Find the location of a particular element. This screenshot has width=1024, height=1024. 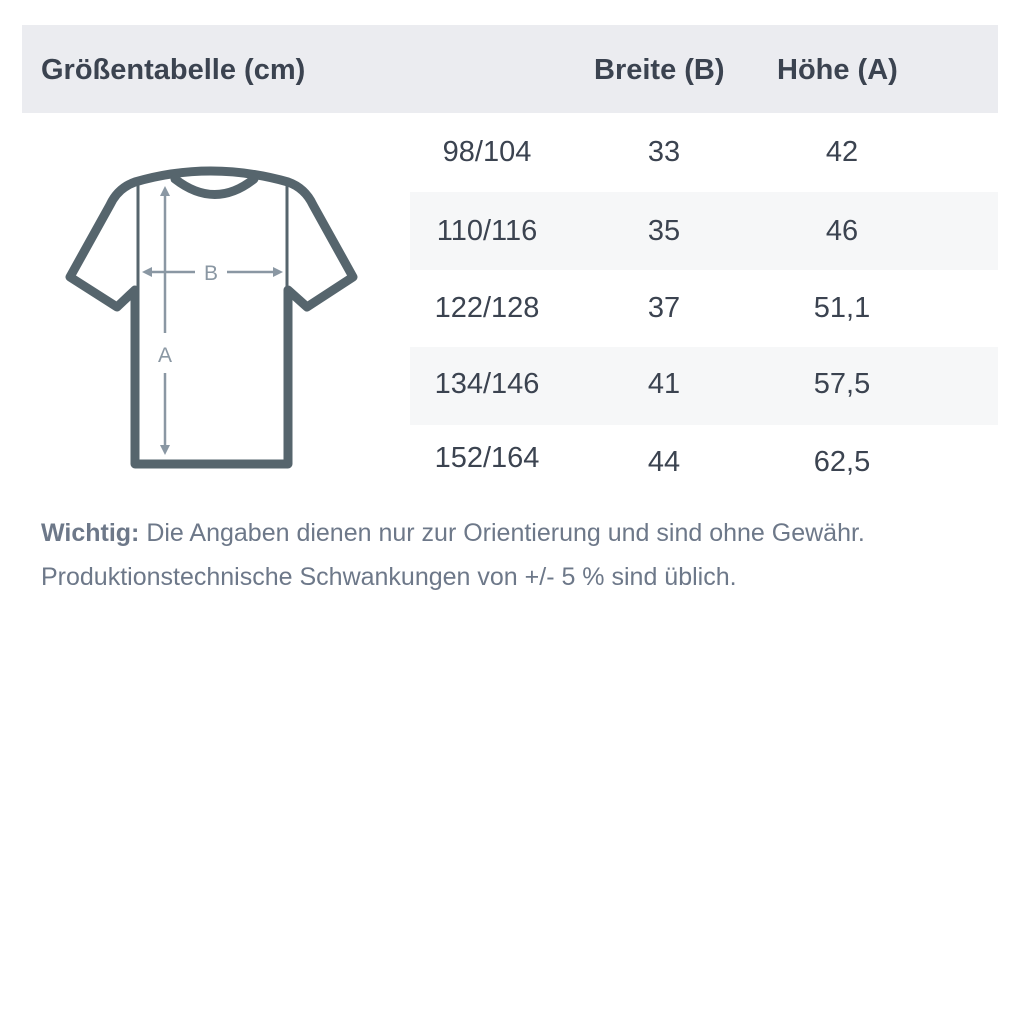

width-cell: 44 is located at coordinates (664, 462).